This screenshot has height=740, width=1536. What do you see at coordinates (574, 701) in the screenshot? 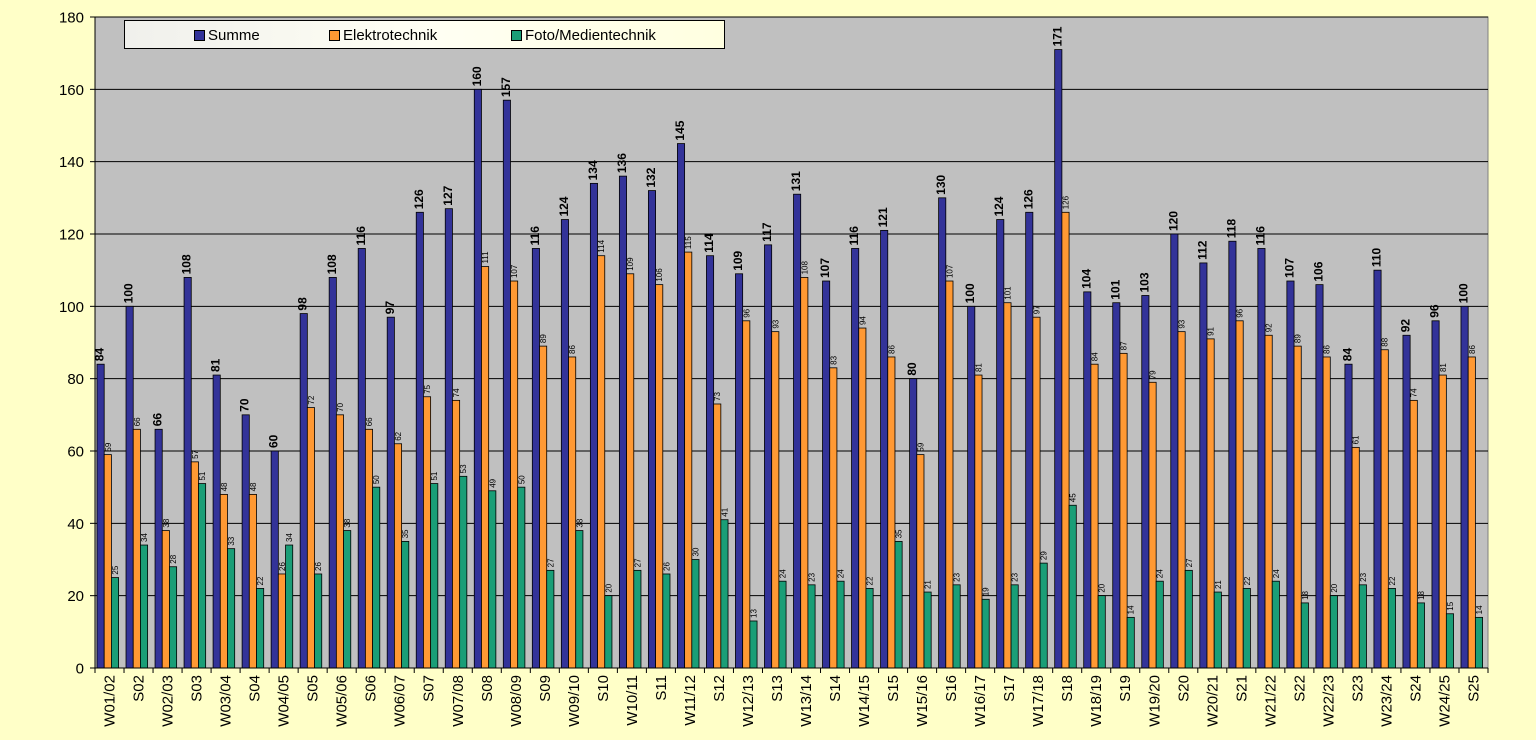
I see `x-tick-label: W09/10` at bounding box center [574, 701].